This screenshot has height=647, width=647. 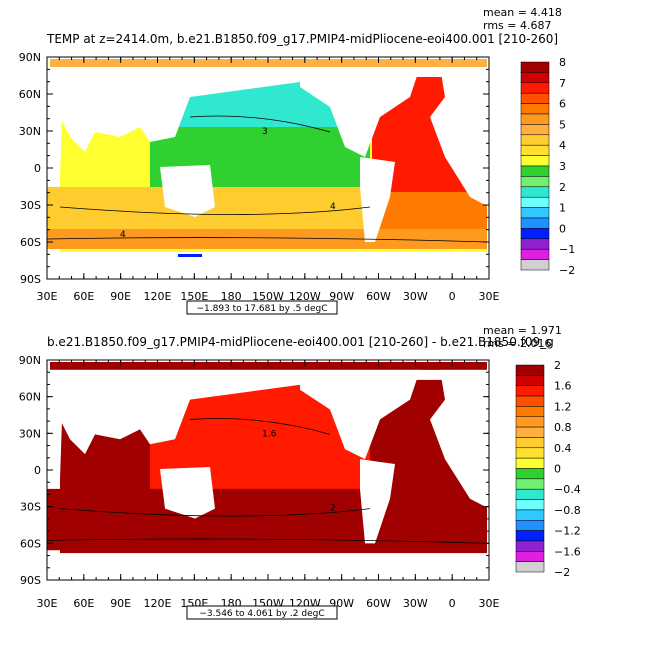 What do you see at coordinates (333, 509) in the screenshot?
I see `contour-label: 2` at bounding box center [333, 509].